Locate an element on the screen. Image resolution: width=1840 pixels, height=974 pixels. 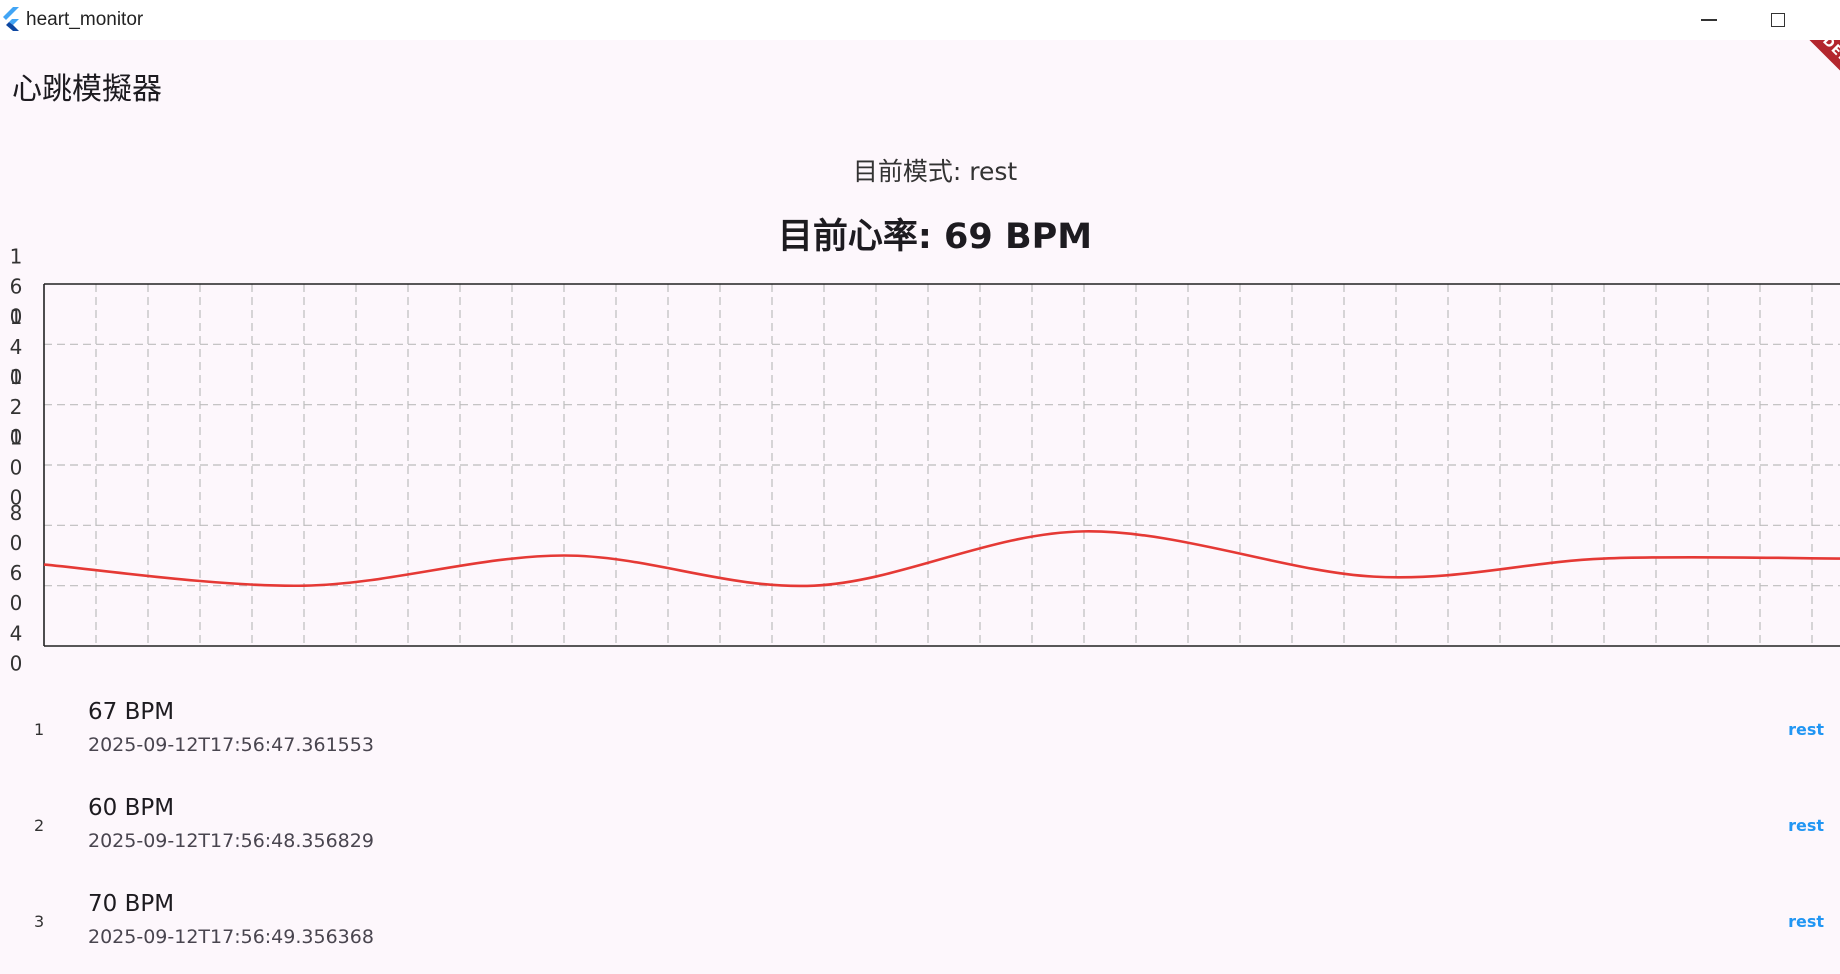
window-title: heart_monitor is located at coordinates (85, 19).